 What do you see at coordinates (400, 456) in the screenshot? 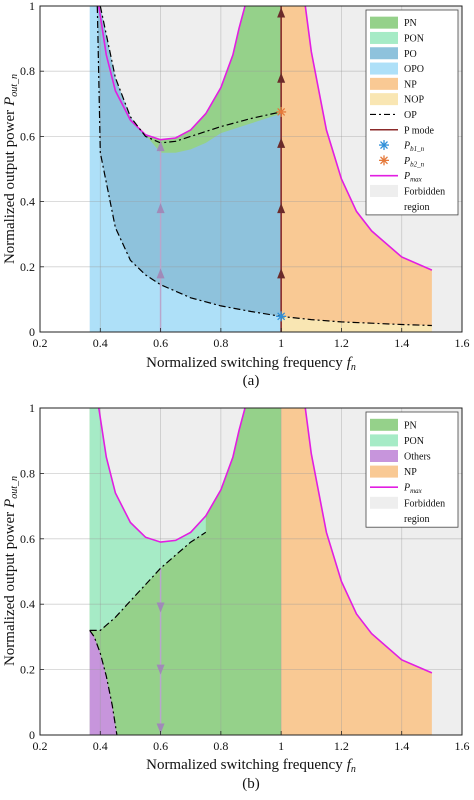
I see `legend-item: Others` at bounding box center [400, 456].